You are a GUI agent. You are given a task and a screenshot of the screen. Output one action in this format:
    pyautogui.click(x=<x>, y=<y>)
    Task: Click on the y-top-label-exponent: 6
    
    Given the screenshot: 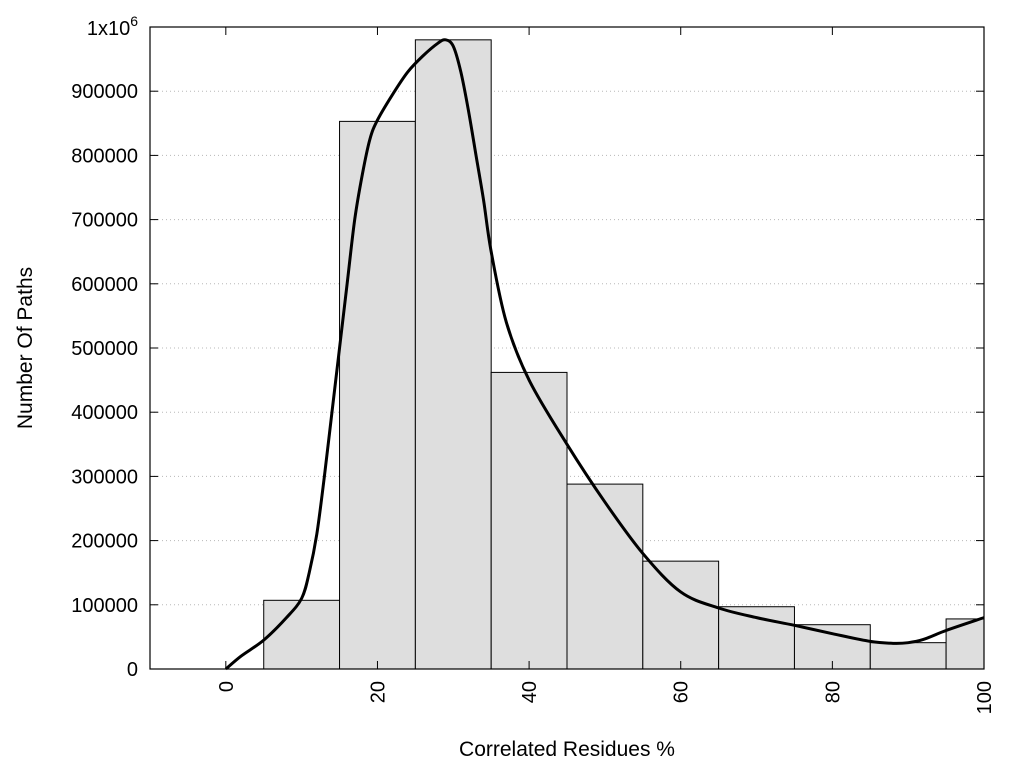 What is the action you would take?
    pyautogui.click(x=134, y=21)
    